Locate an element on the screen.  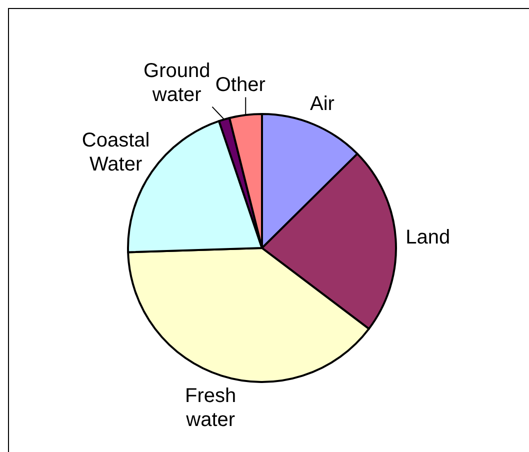
slice-label: Other is located at coordinates (240, 85).